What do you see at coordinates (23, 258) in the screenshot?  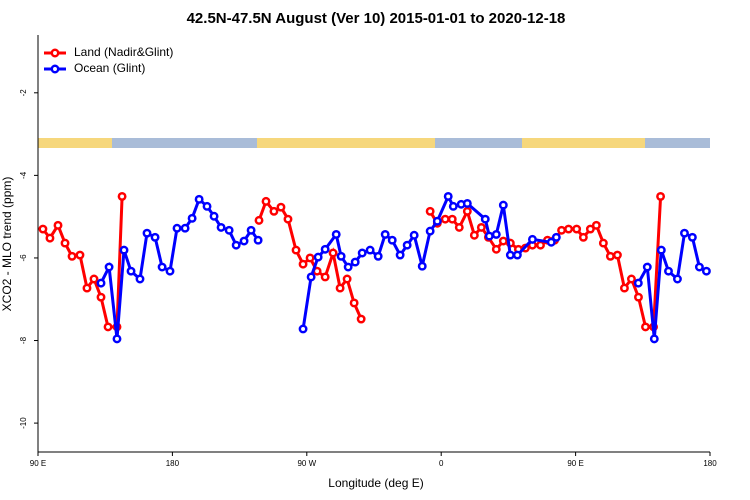 I see `y-tick-label: -6` at bounding box center [23, 258].